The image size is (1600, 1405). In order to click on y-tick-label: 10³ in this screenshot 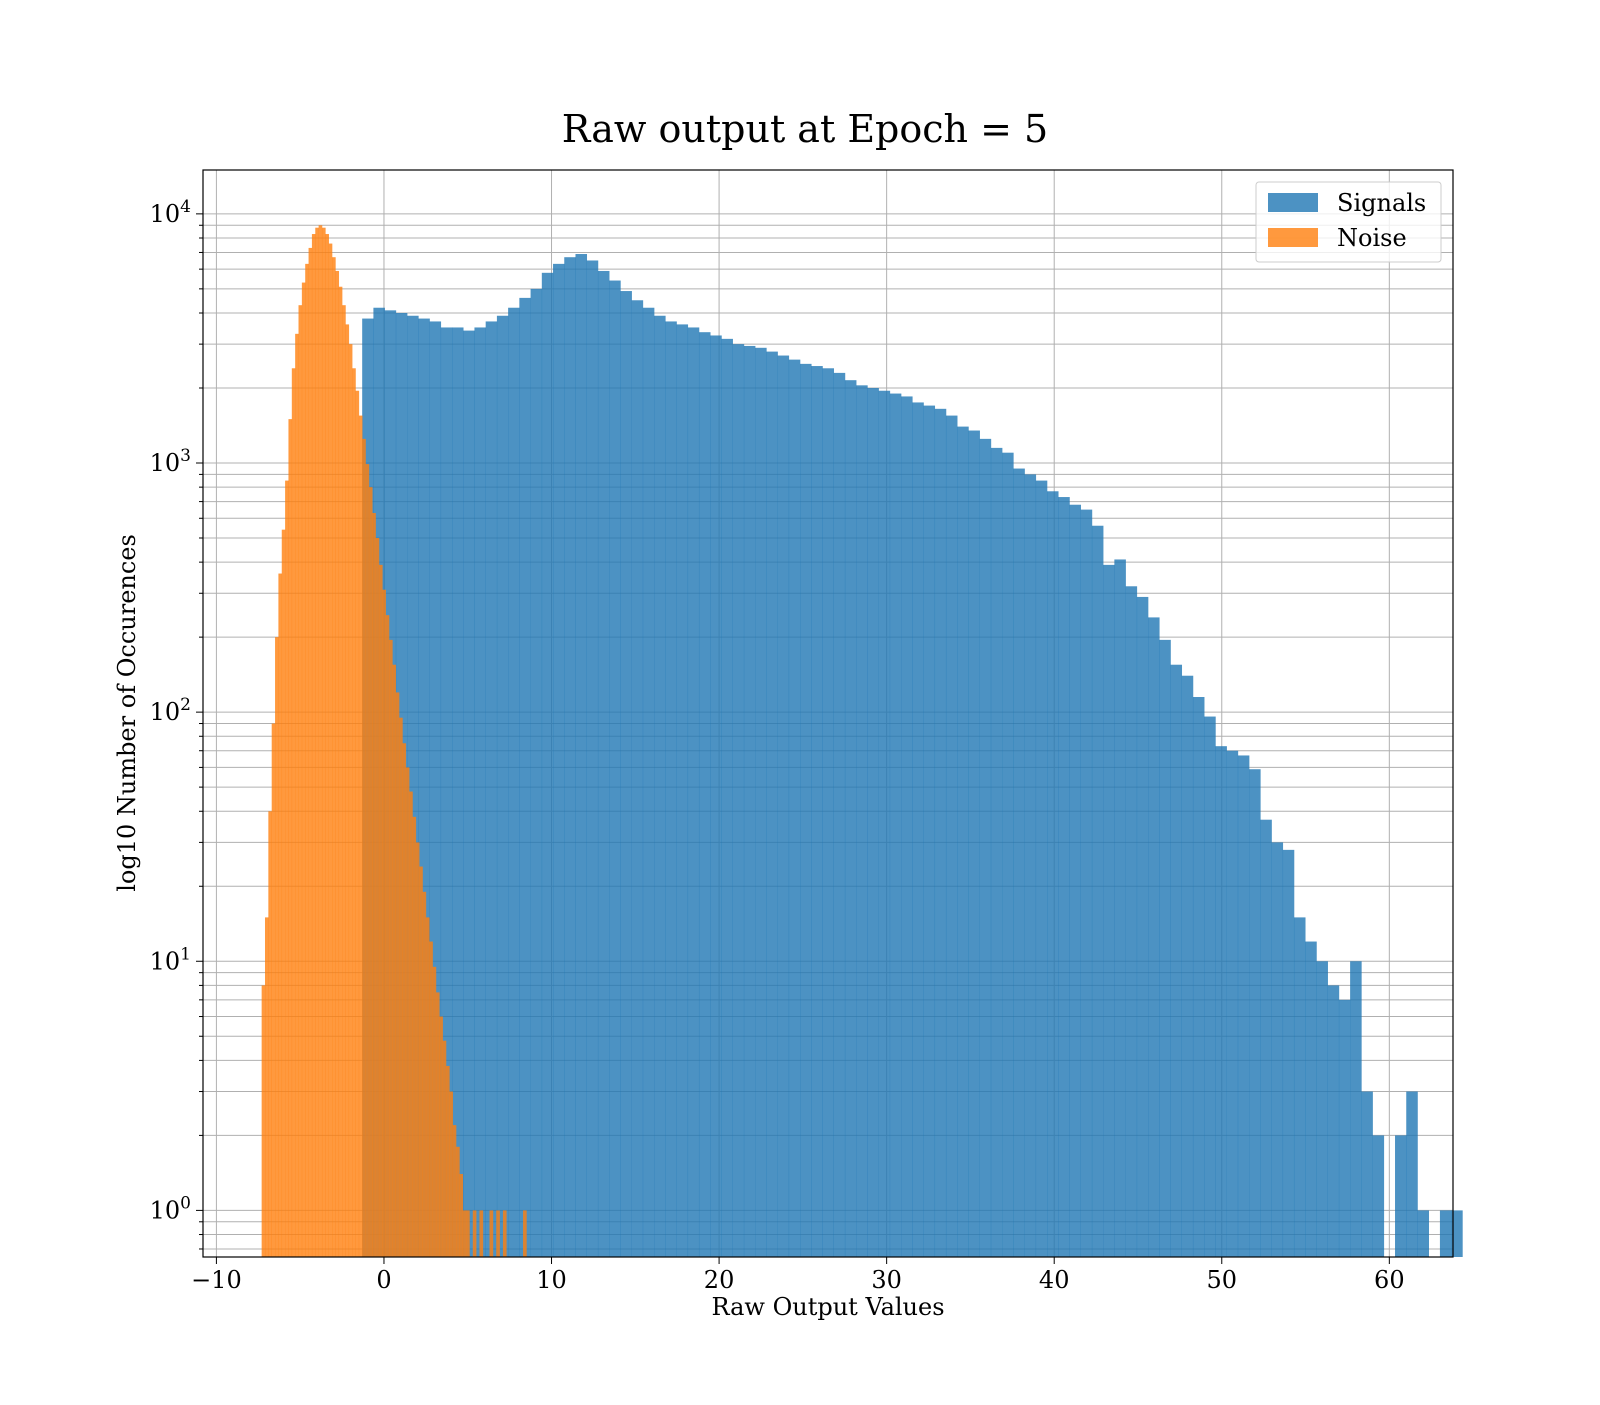, I will do `click(170, 461)`.